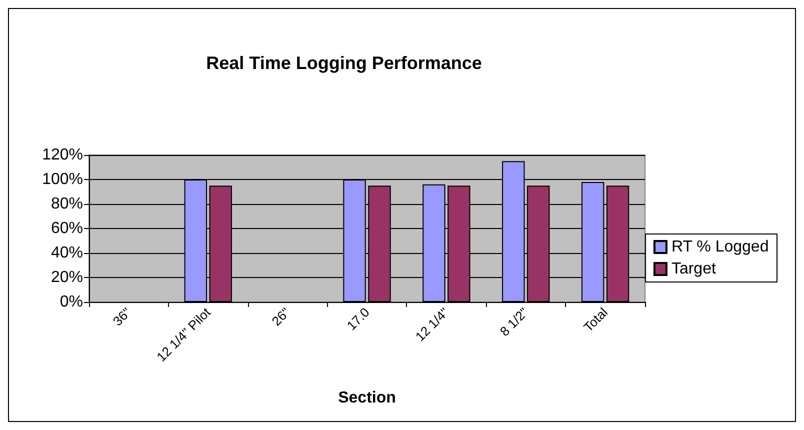 This screenshot has height=430, width=804. What do you see at coordinates (66, 253) in the screenshot?
I see `y-tick-label: 40%` at bounding box center [66, 253].